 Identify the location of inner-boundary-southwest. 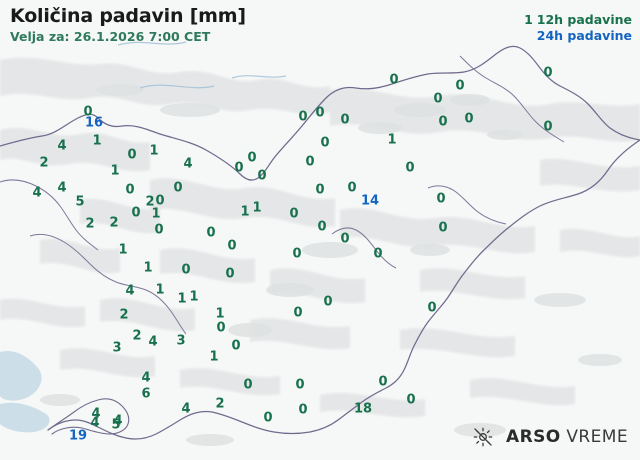
(108, 284).